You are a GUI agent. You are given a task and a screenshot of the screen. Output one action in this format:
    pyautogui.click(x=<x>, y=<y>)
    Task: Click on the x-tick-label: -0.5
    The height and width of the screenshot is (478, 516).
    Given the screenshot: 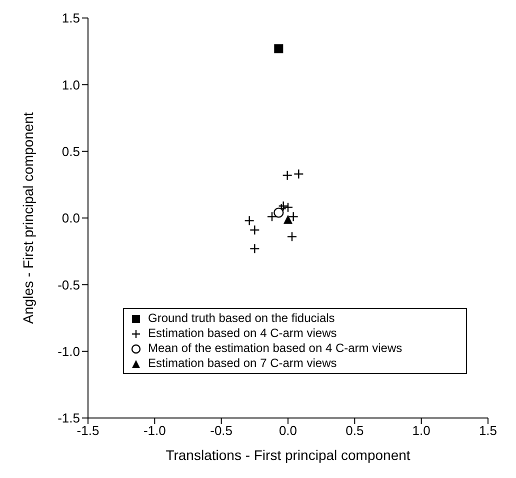 What is the action you would take?
    pyautogui.click(x=221, y=430)
    